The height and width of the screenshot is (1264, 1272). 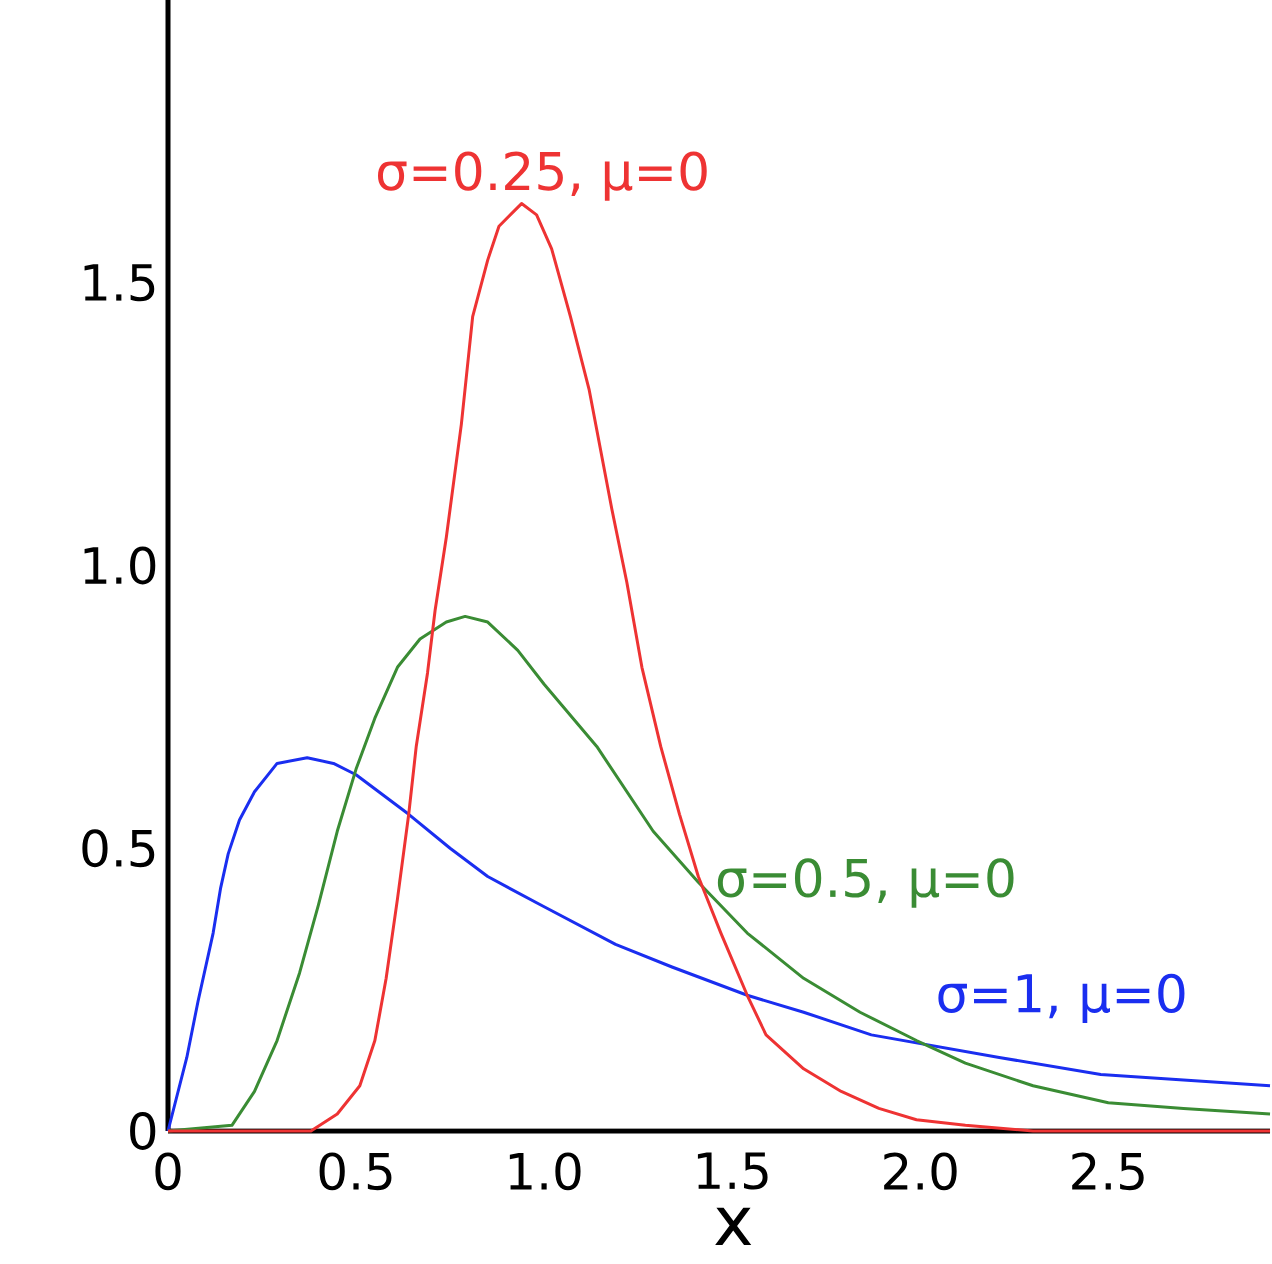 What do you see at coordinates (732, 1171) in the screenshot?
I see `x-tick-label: 1.5` at bounding box center [732, 1171].